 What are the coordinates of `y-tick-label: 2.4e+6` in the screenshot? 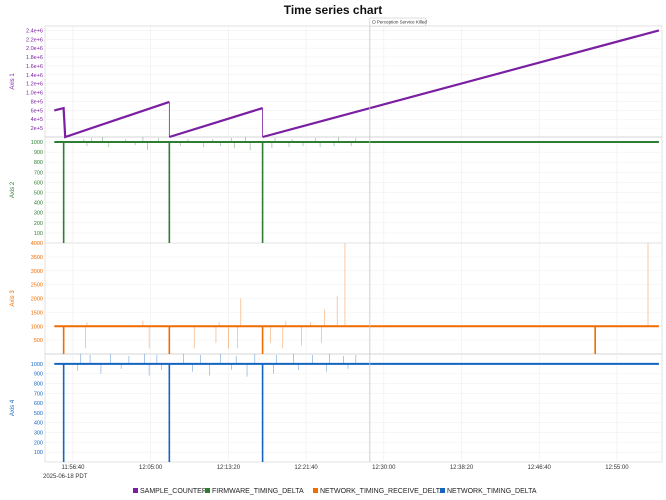 It's located at (34, 31).